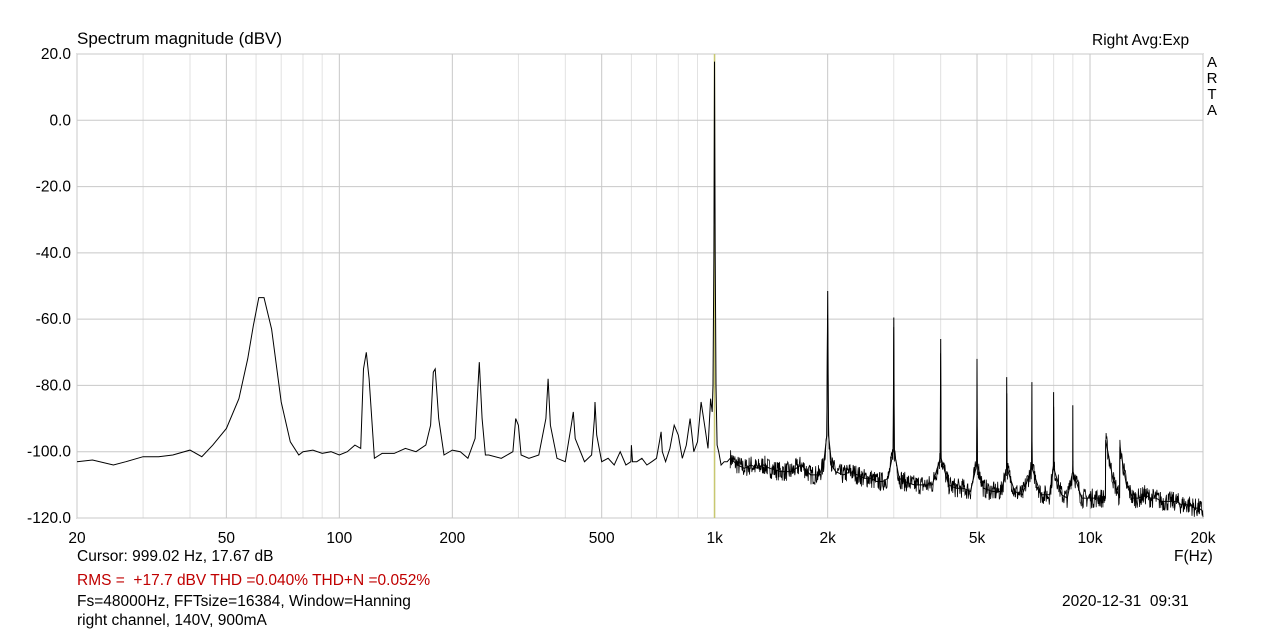 This screenshot has width=1280, height=632. Describe the element at coordinates (49, 452) in the screenshot. I see `y-tick-label: -100.0` at that location.